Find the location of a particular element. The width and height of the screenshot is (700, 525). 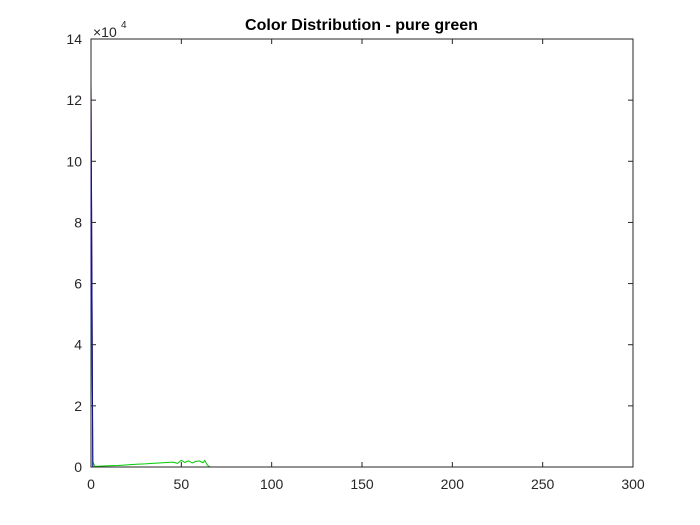

y-tick-label: 14 is located at coordinates (74, 39).